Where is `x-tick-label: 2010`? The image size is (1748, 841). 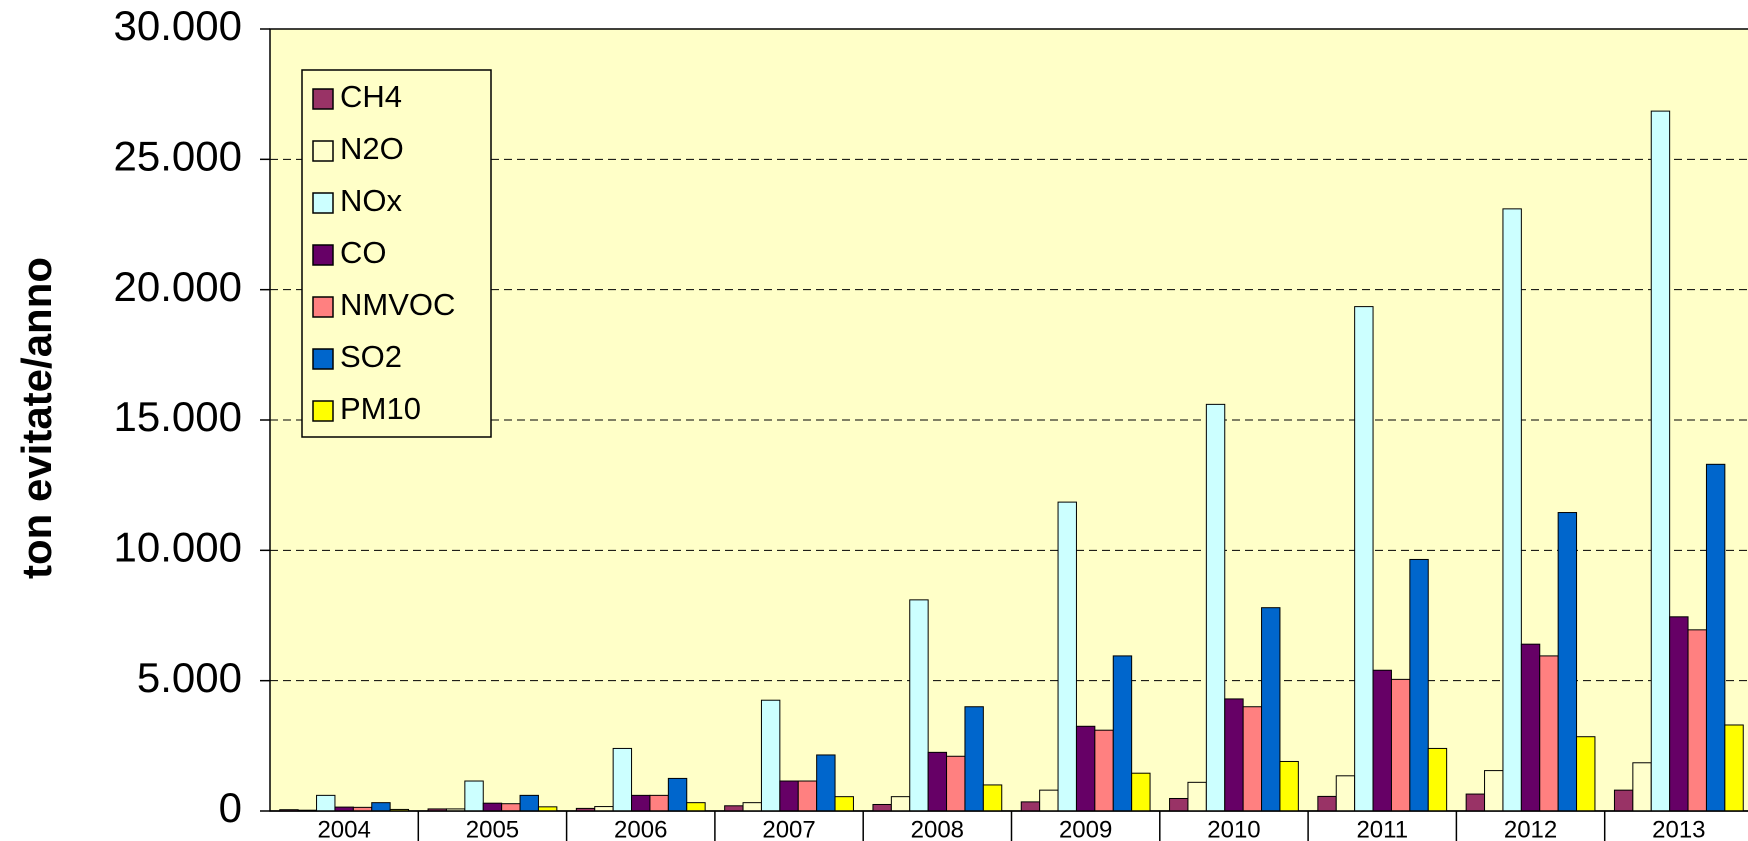
x-tick-label: 2010 is located at coordinates (1233, 828).